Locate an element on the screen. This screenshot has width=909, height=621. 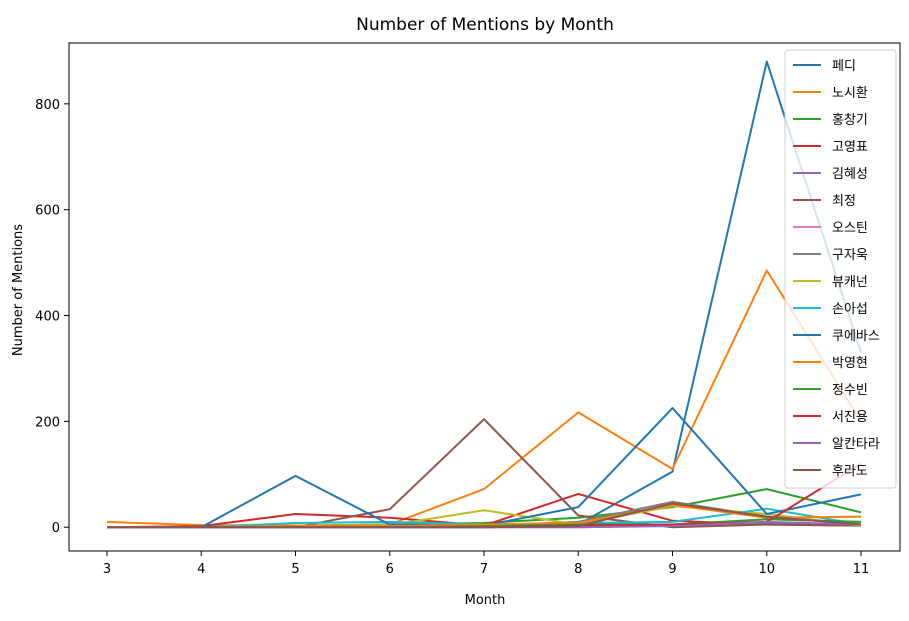
x-tick-label: 10 is located at coordinates (766, 569).